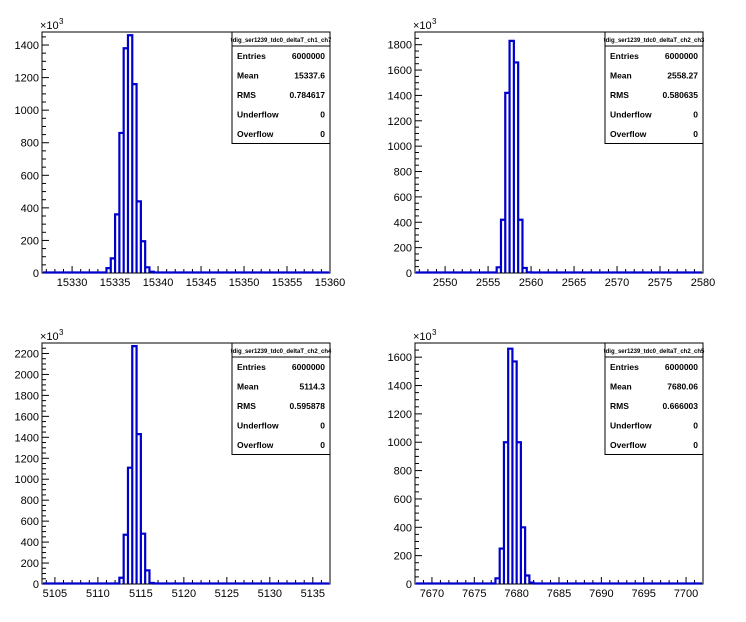  I want to click on stats-value: 0.580635, so click(681, 95).